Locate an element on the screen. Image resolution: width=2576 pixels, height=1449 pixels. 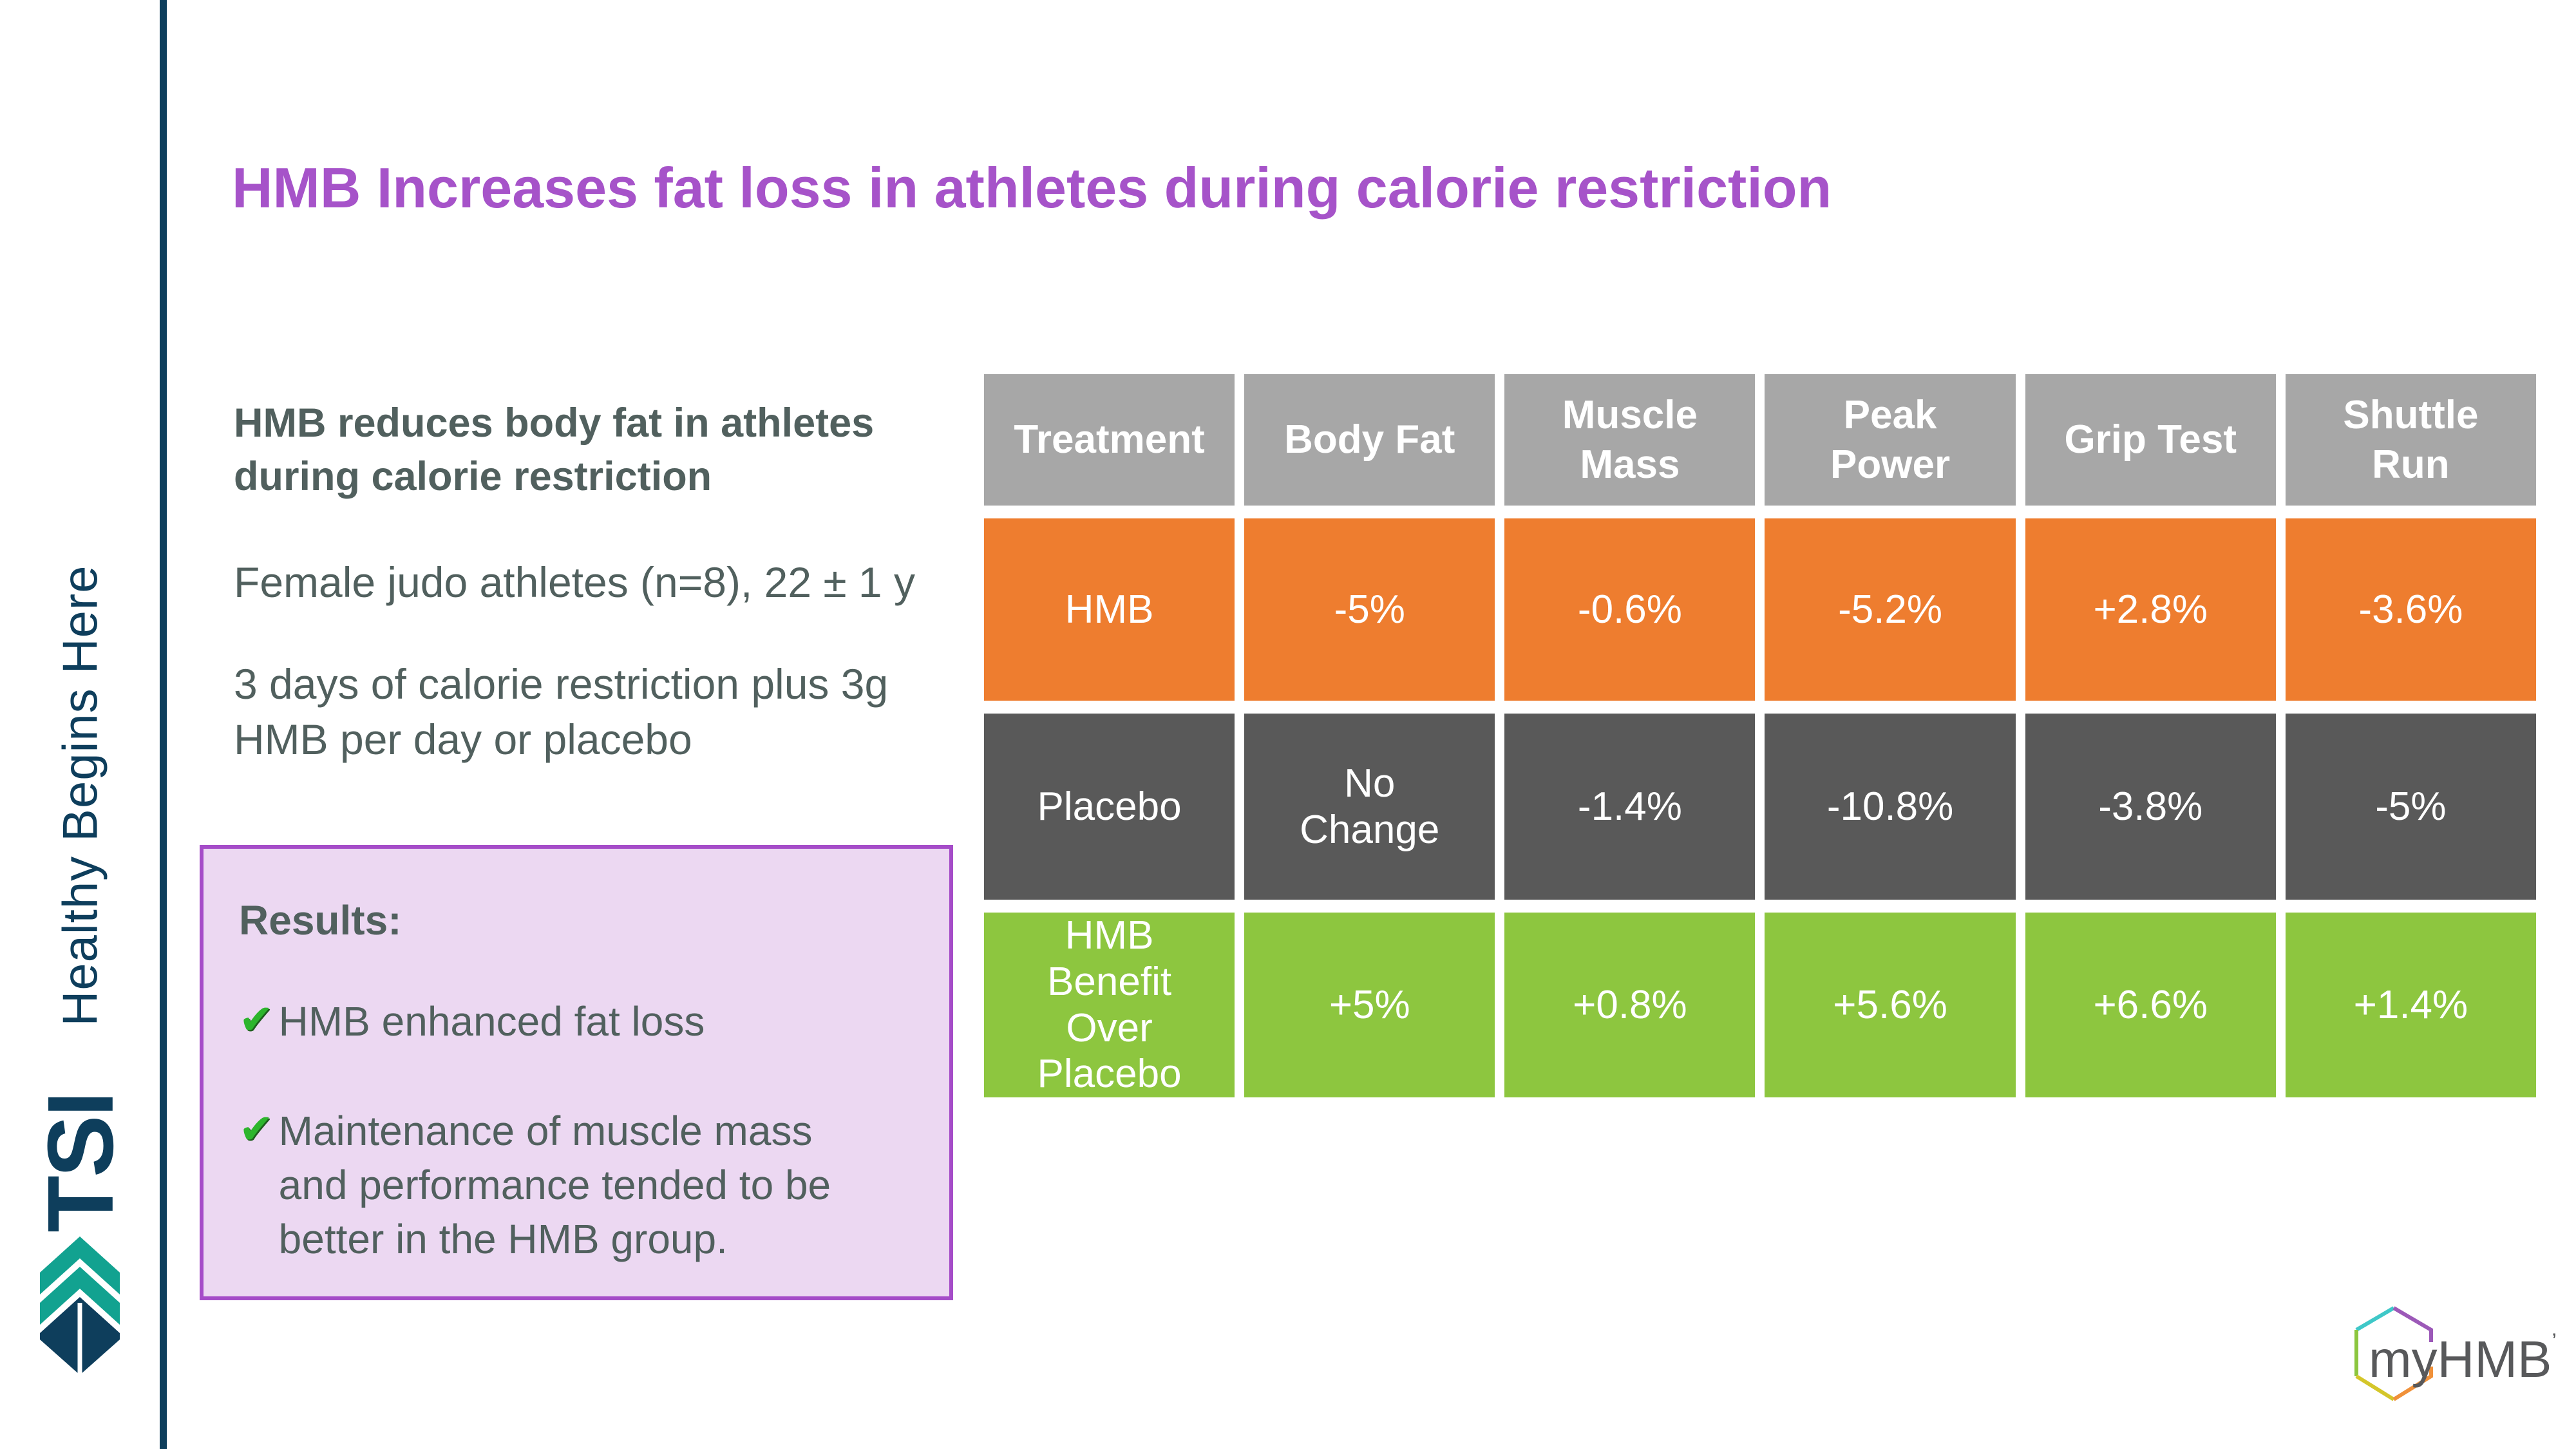
myhmb-wordmark-text: myHMB is located at coordinates (2460, 1359).